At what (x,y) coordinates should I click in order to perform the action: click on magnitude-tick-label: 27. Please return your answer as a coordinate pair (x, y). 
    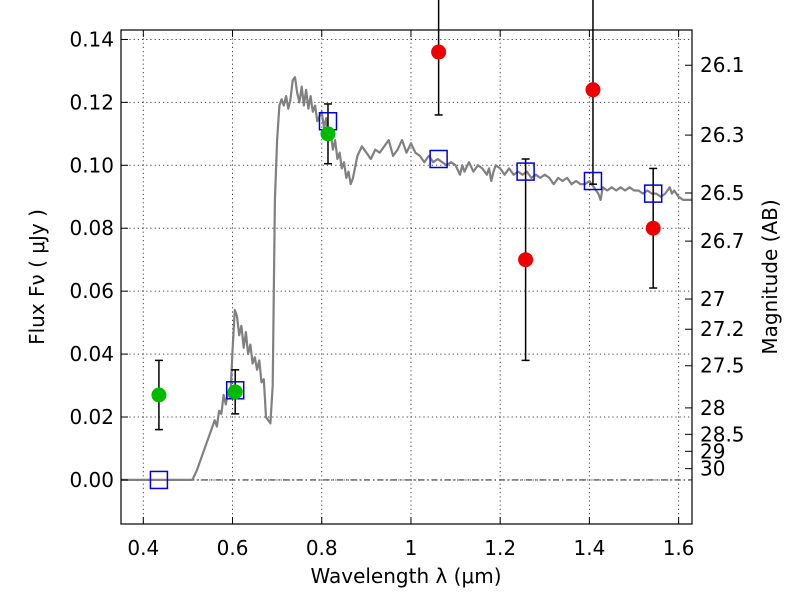
    Looking at the image, I should click on (712, 299).